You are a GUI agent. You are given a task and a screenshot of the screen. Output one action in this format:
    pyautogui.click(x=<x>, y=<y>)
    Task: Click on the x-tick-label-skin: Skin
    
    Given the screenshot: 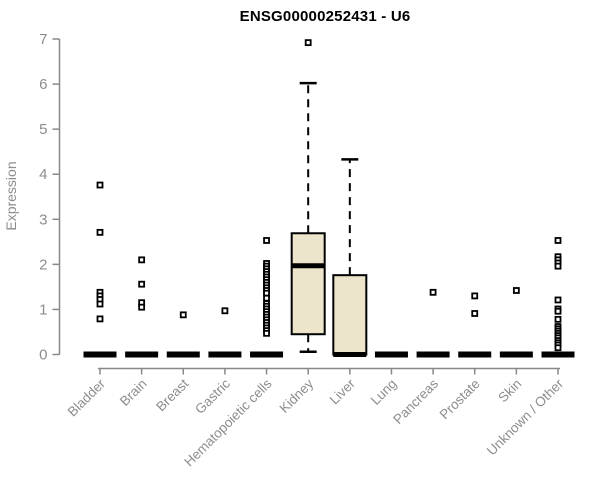 What is the action you would take?
    pyautogui.click(x=509, y=390)
    